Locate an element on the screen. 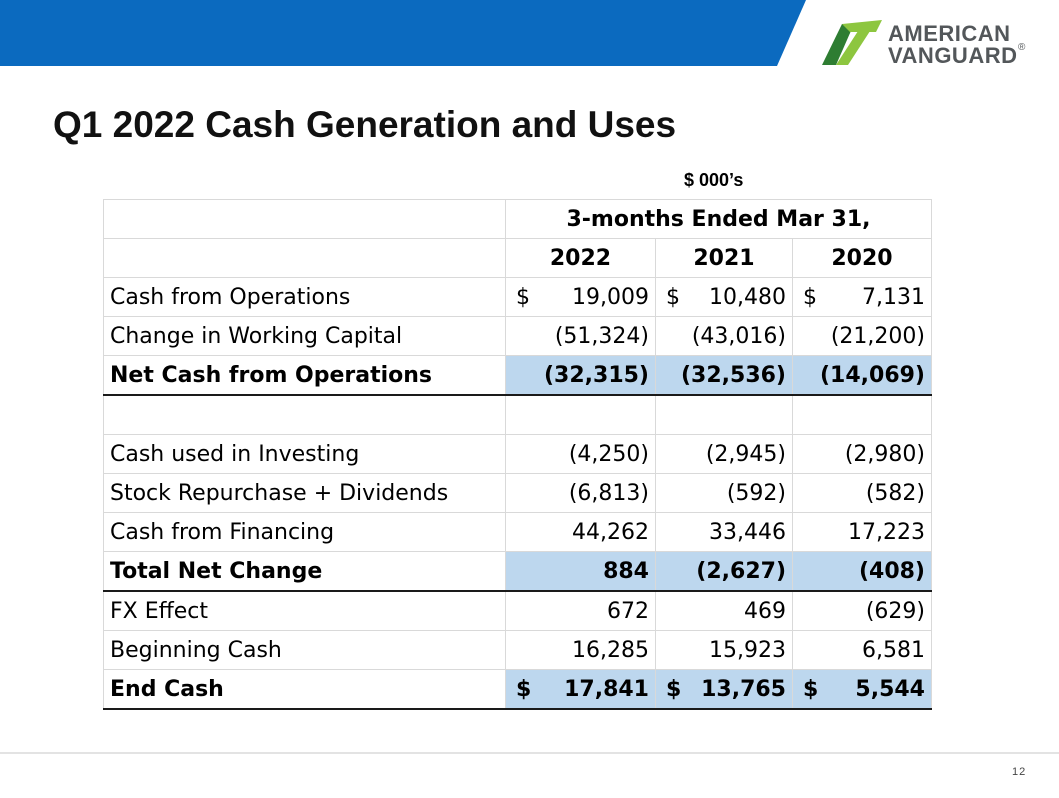 The height and width of the screenshot is (798, 1059). cell-value: 17,223 is located at coordinates (862, 532).